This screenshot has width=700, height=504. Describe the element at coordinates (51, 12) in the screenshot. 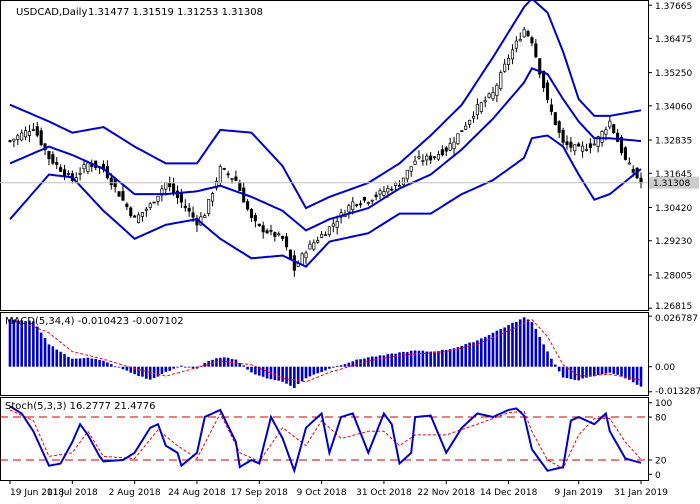

I see `symbol-label: USDCAD,Daily` at that location.